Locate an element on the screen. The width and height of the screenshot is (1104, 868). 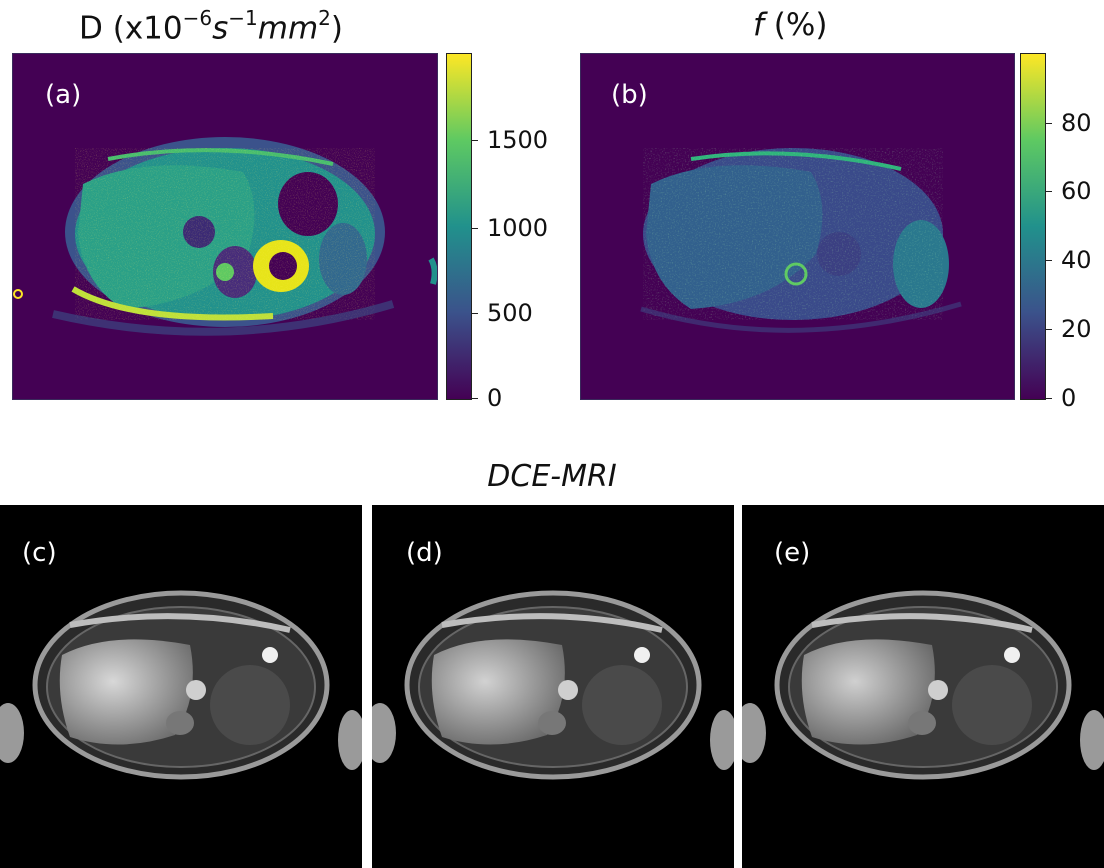
panel-label-d: (d) is located at coordinates (424, 553).